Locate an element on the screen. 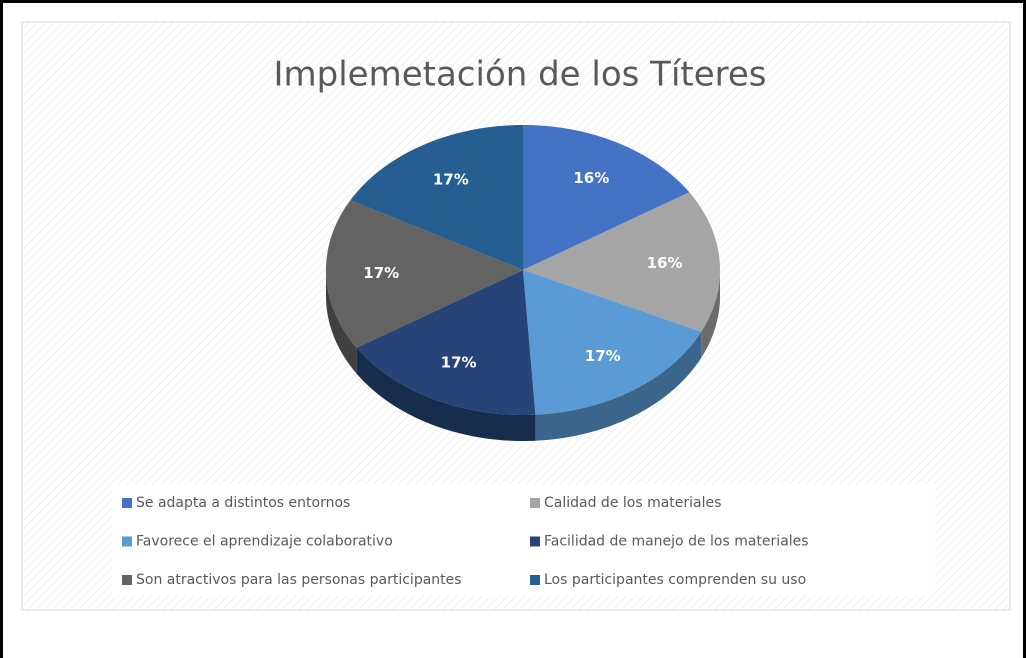  legend-label: Se adapta a distintos entornos is located at coordinates (243, 503).